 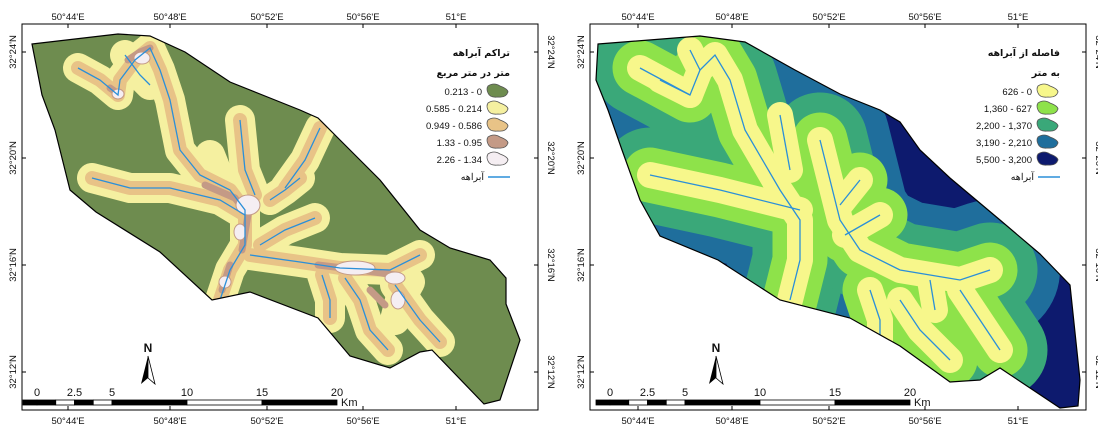 I want to click on left-scale-label: 5, so click(x=112, y=393).